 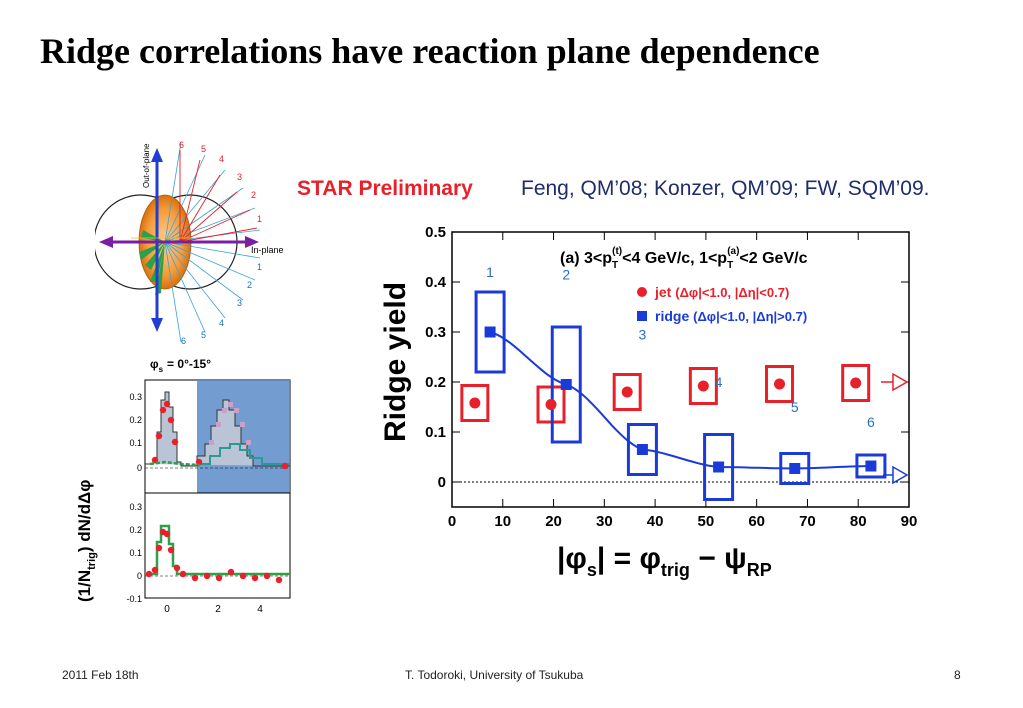 What do you see at coordinates (260, 609) in the screenshot?
I see `small-xtick: 4` at bounding box center [260, 609].